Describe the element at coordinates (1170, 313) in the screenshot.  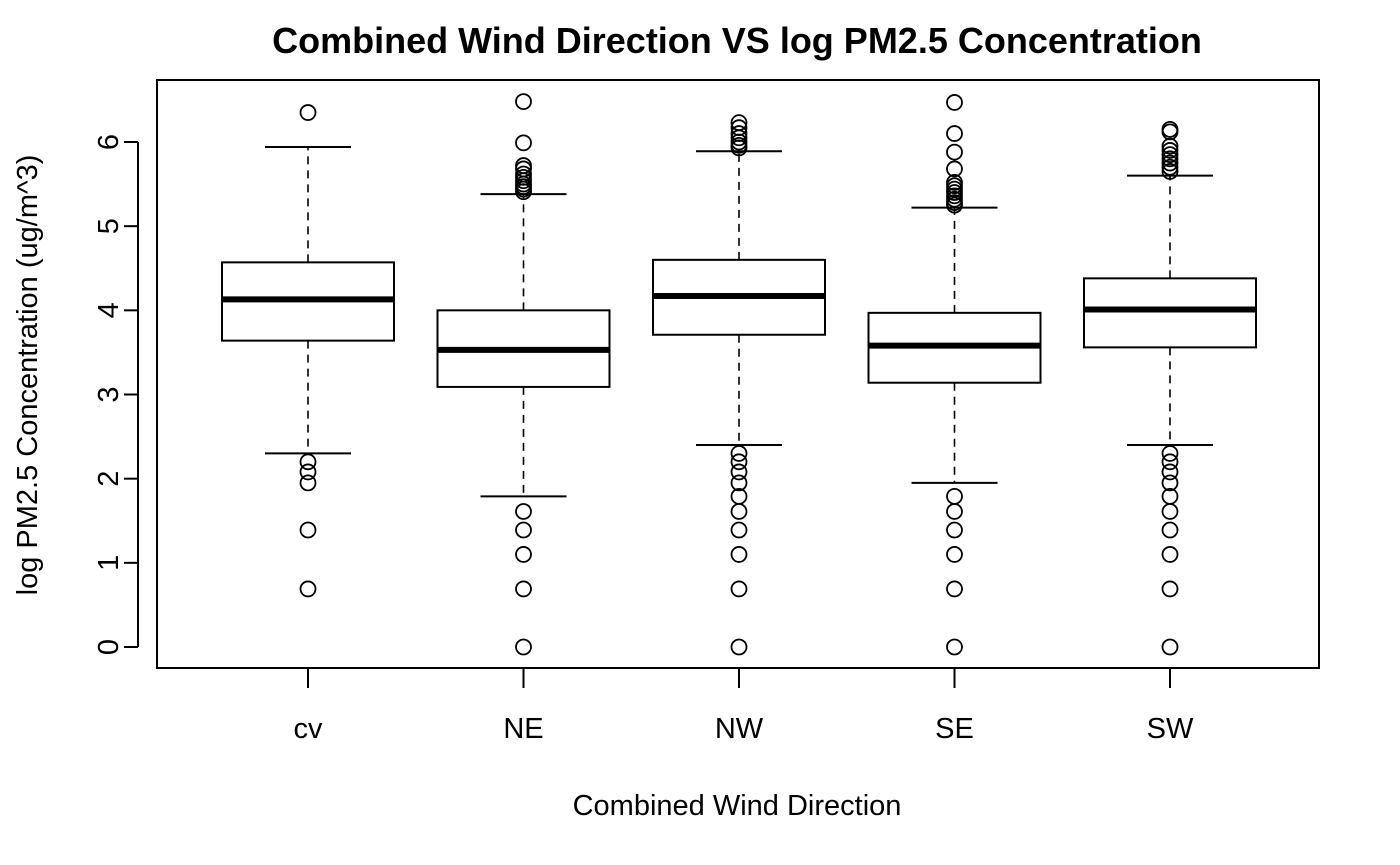
I see `box-iqr` at that location.